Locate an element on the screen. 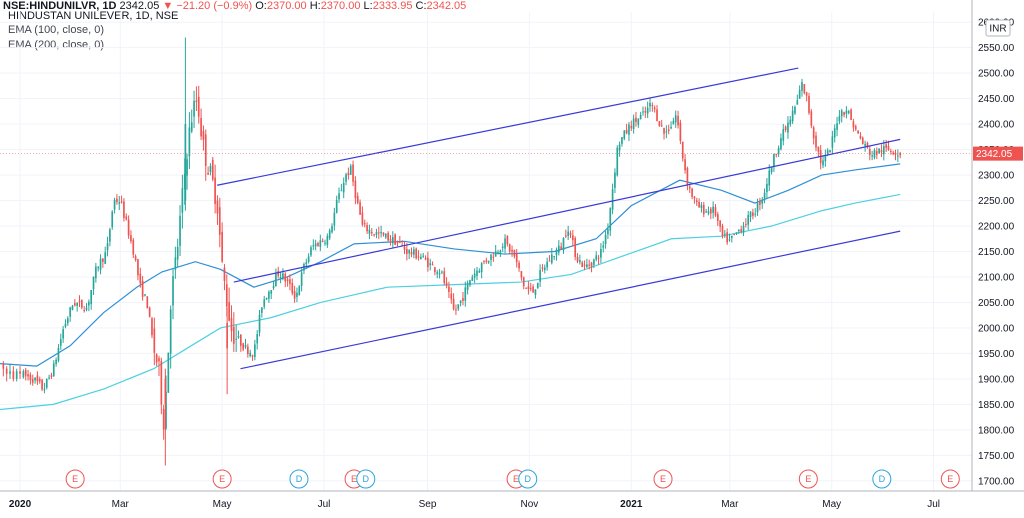  x-tick-label: Jul is located at coordinates (324, 504).